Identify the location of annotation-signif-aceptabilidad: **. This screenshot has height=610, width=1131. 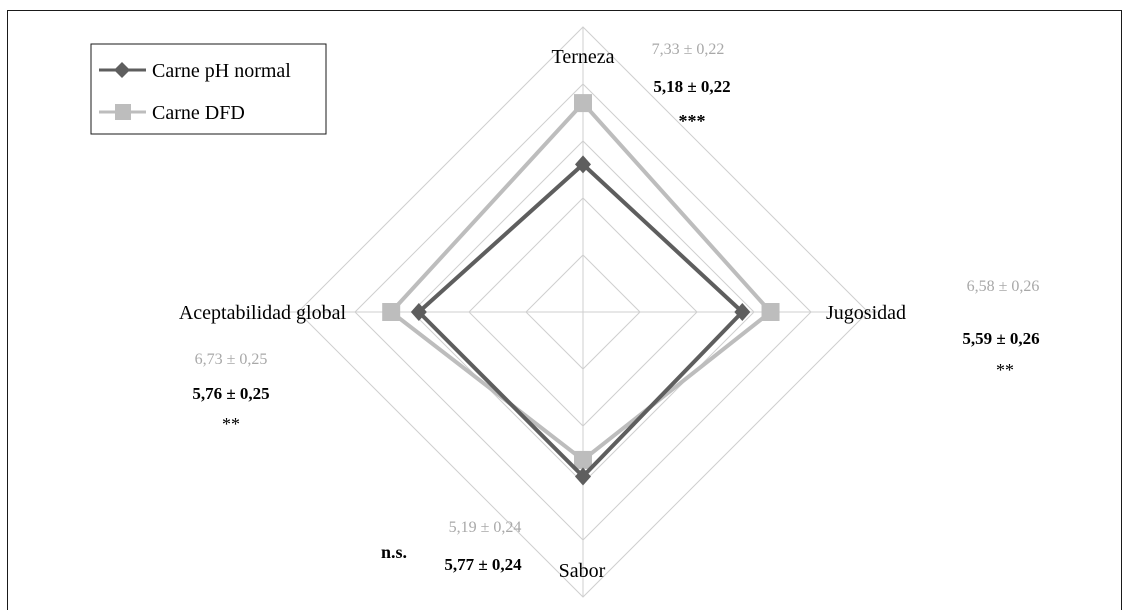
(231, 424).